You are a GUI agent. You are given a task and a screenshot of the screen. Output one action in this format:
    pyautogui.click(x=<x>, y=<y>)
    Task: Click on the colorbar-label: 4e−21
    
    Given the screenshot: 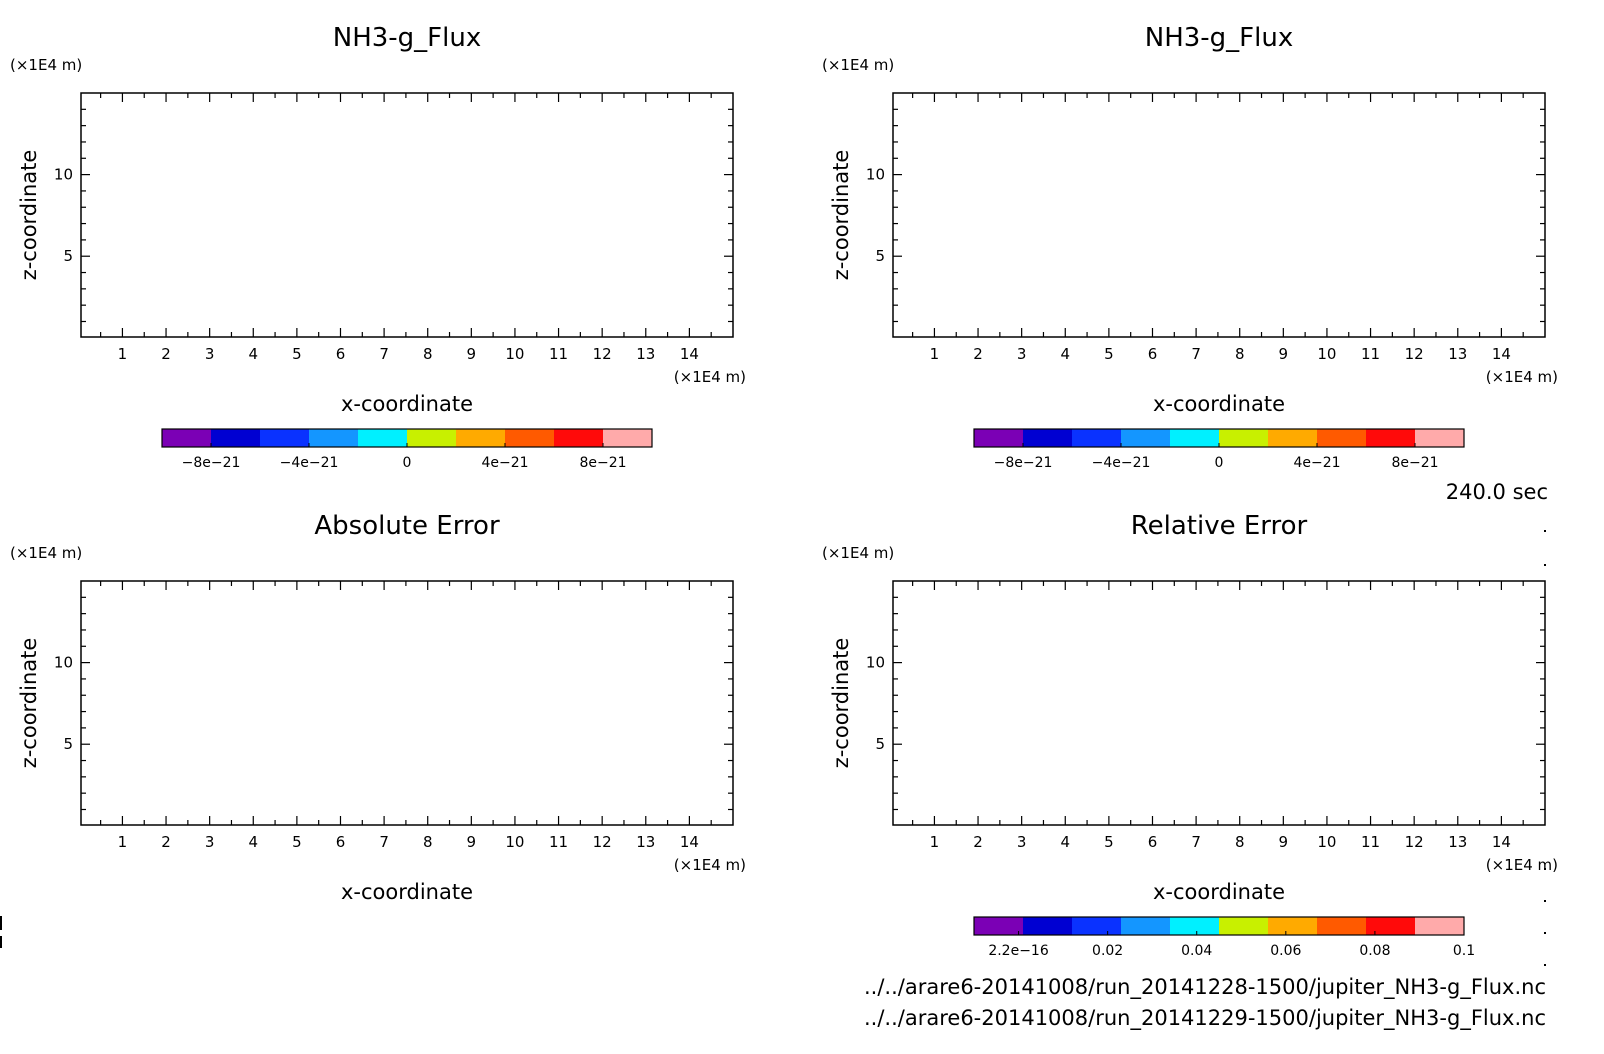 What is the action you would take?
    pyautogui.click(x=504, y=463)
    